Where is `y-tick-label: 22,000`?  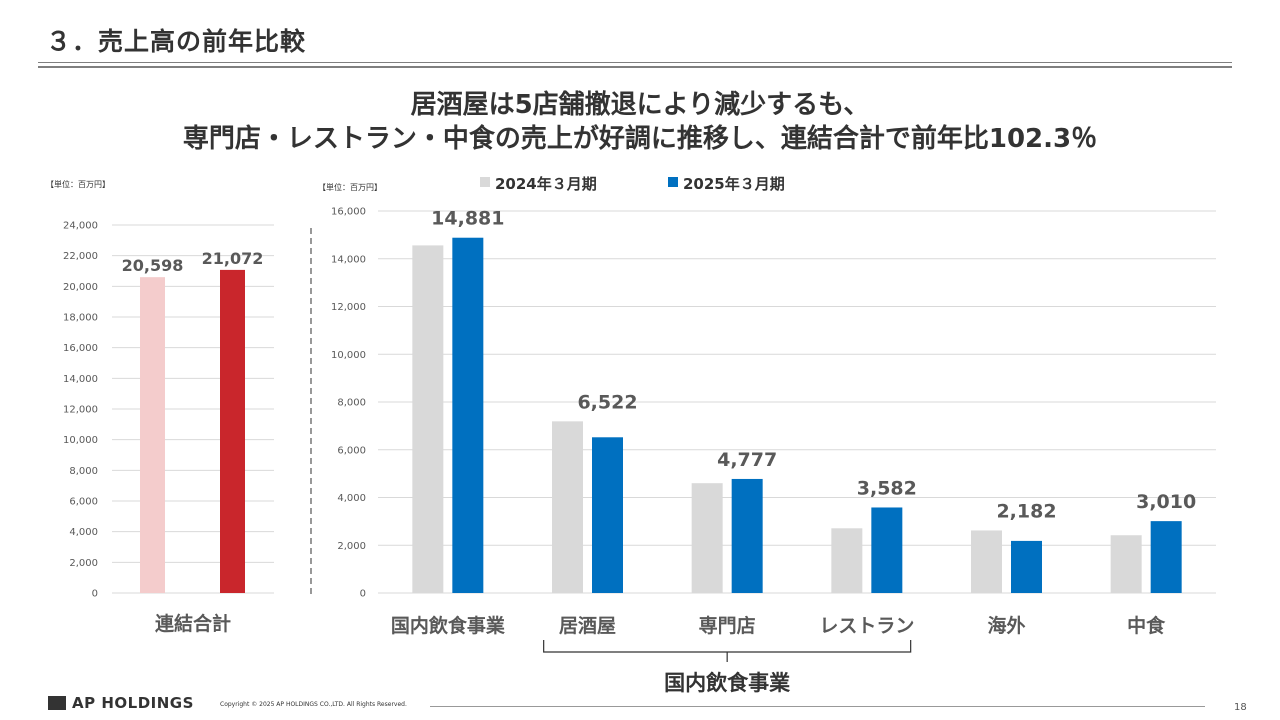
y-tick-label: 22,000 is located at coordinates (80, 256).